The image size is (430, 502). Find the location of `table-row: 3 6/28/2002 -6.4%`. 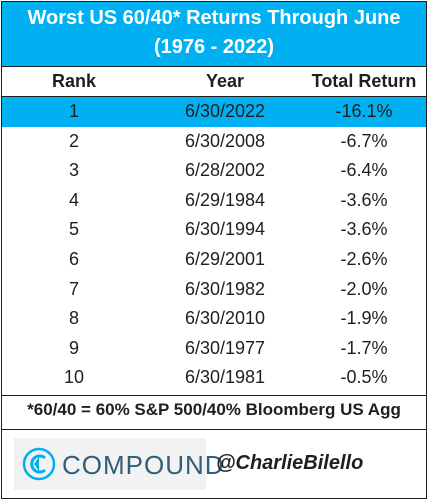

table-row: 3 6/28/2002 -6.4% is located at coordinates (214, 171).